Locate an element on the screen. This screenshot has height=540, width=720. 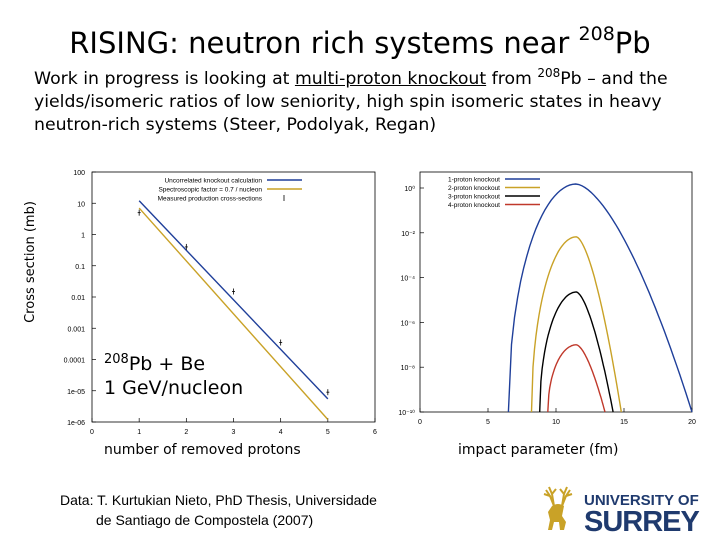
y-tick-label: 1e-05 is located at coordinates (76, 392).